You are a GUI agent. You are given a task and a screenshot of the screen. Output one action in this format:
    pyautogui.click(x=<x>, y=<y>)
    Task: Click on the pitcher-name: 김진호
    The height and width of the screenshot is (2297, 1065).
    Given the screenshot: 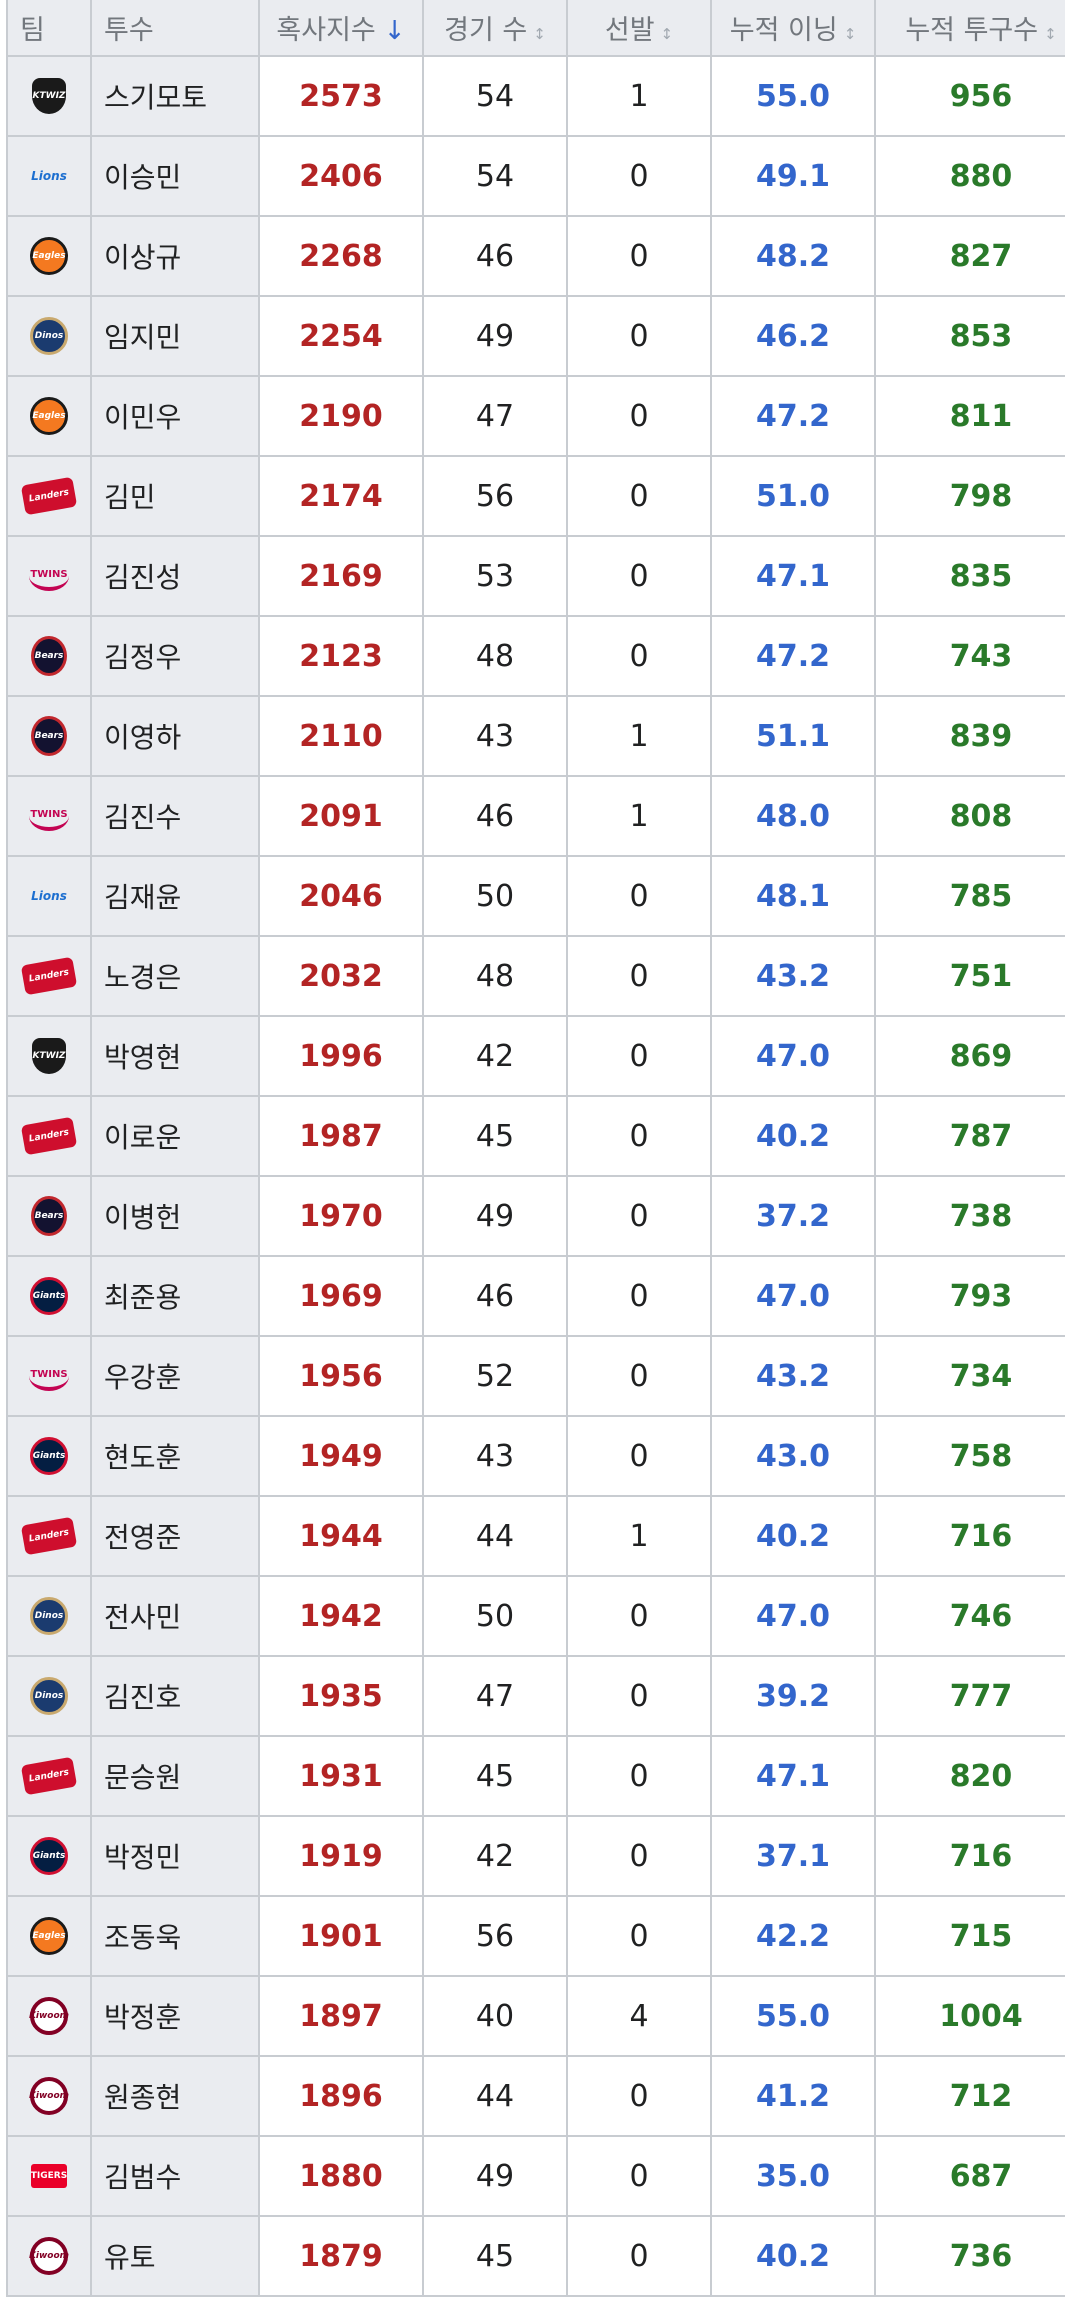 What is the action you would take?
    pyautogui.click(x=175, y=1696)
    